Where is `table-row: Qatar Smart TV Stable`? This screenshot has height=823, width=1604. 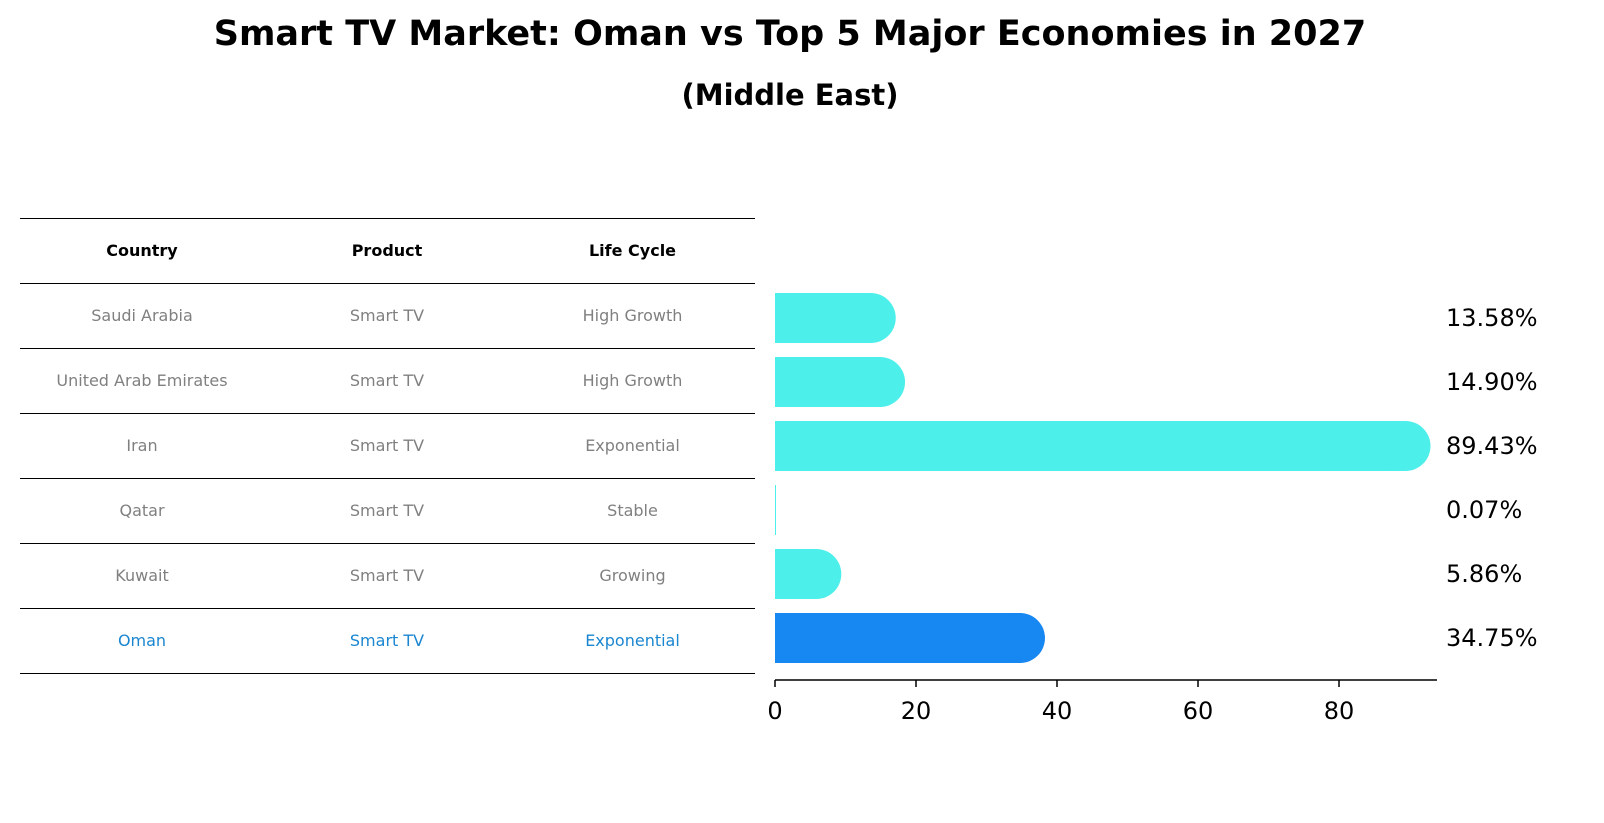
table-row: Qatar Smart TV Stable is located at coordinates (387, 510).